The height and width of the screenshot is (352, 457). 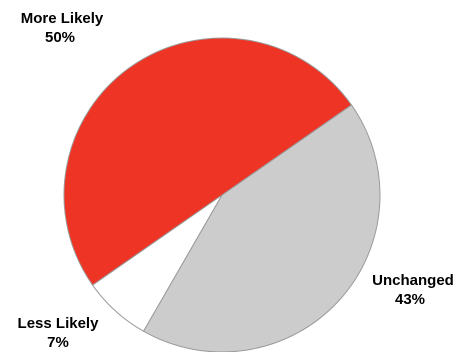 I want to click on label-less-likely-value: 7%, so click(x=58, y=342).